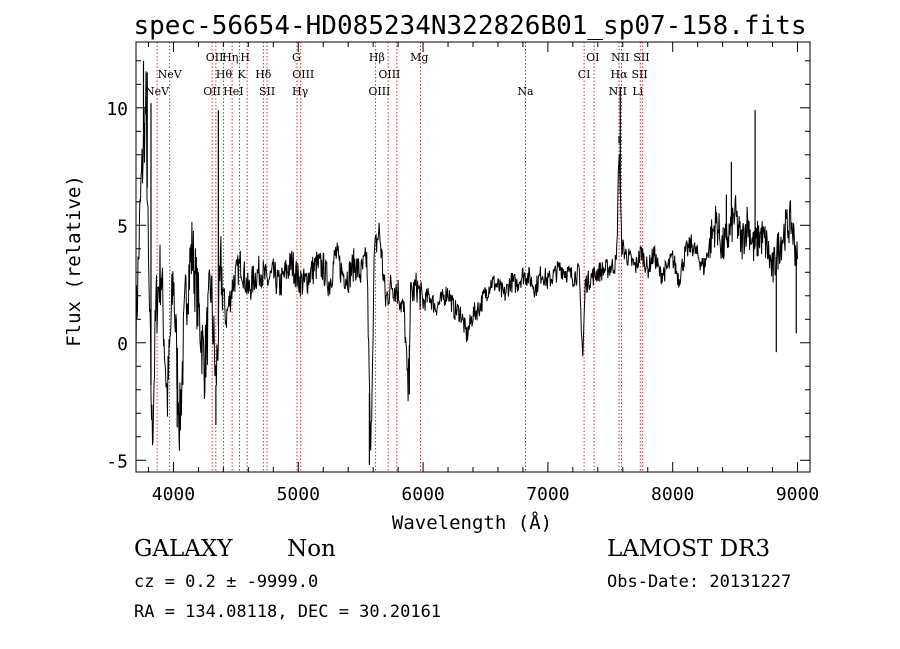 The width and height of the screenshot is (900, 649). Describe the element at coordinates (170, 74) in the screenshot. I see `line-label-1: NeV` at that location.